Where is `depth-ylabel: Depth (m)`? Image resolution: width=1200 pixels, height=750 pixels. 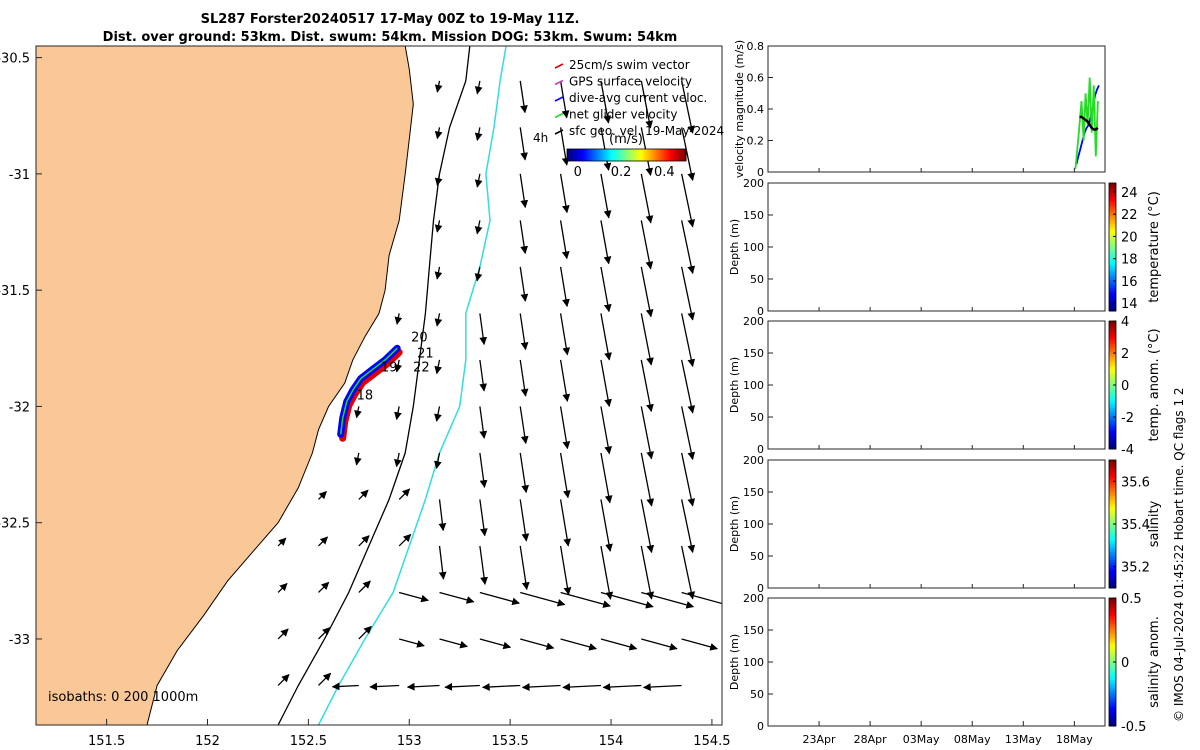 depth-ylabel: Depth (m) is located at coordinates (734, 662).